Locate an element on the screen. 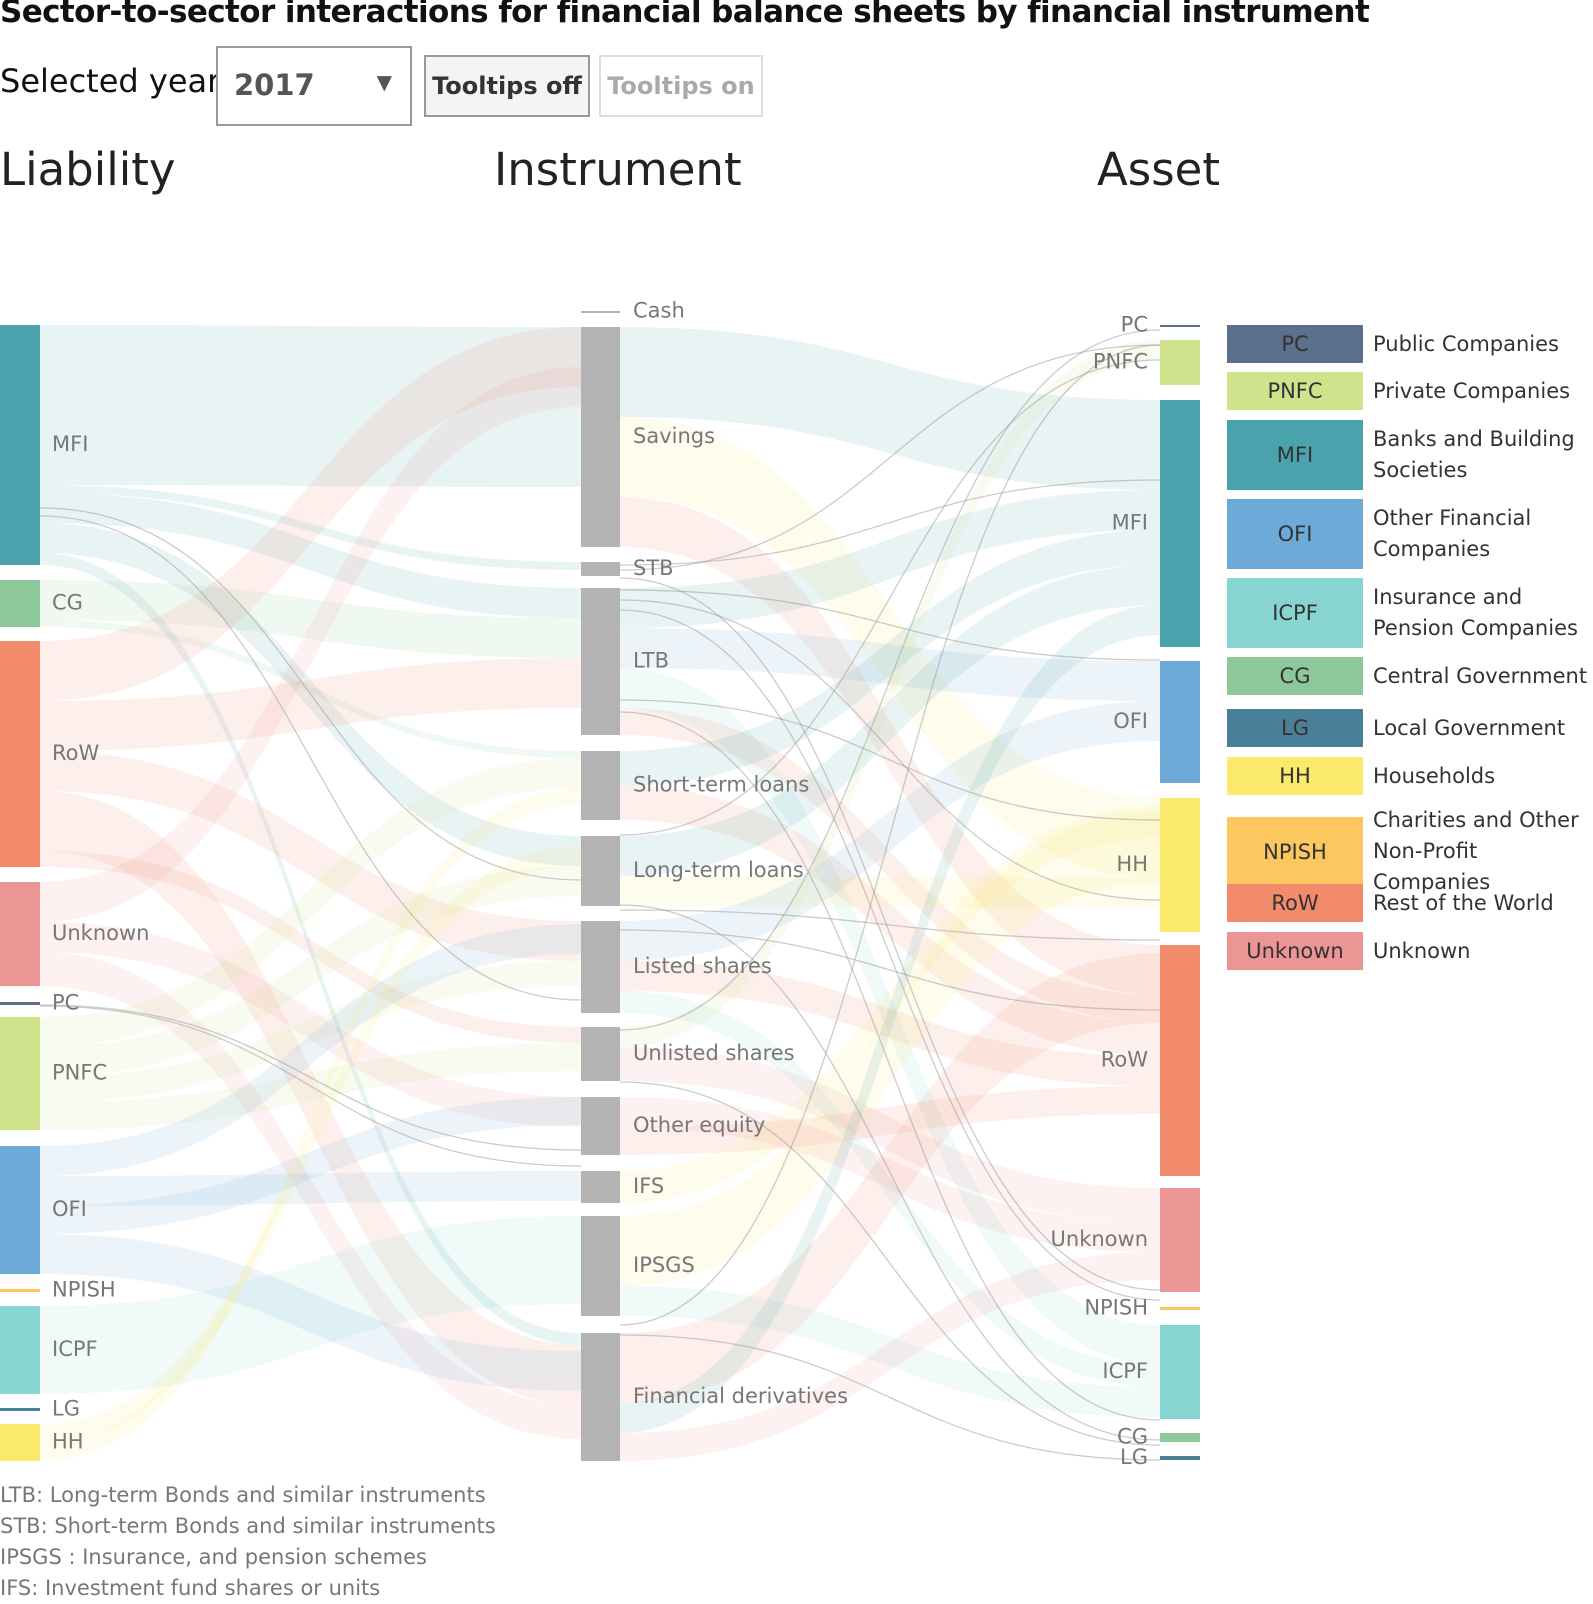 The width and height of the screenshot is (1593, 1604). instrument-node-financial-derivatives is located at coordinates (600, 1397).